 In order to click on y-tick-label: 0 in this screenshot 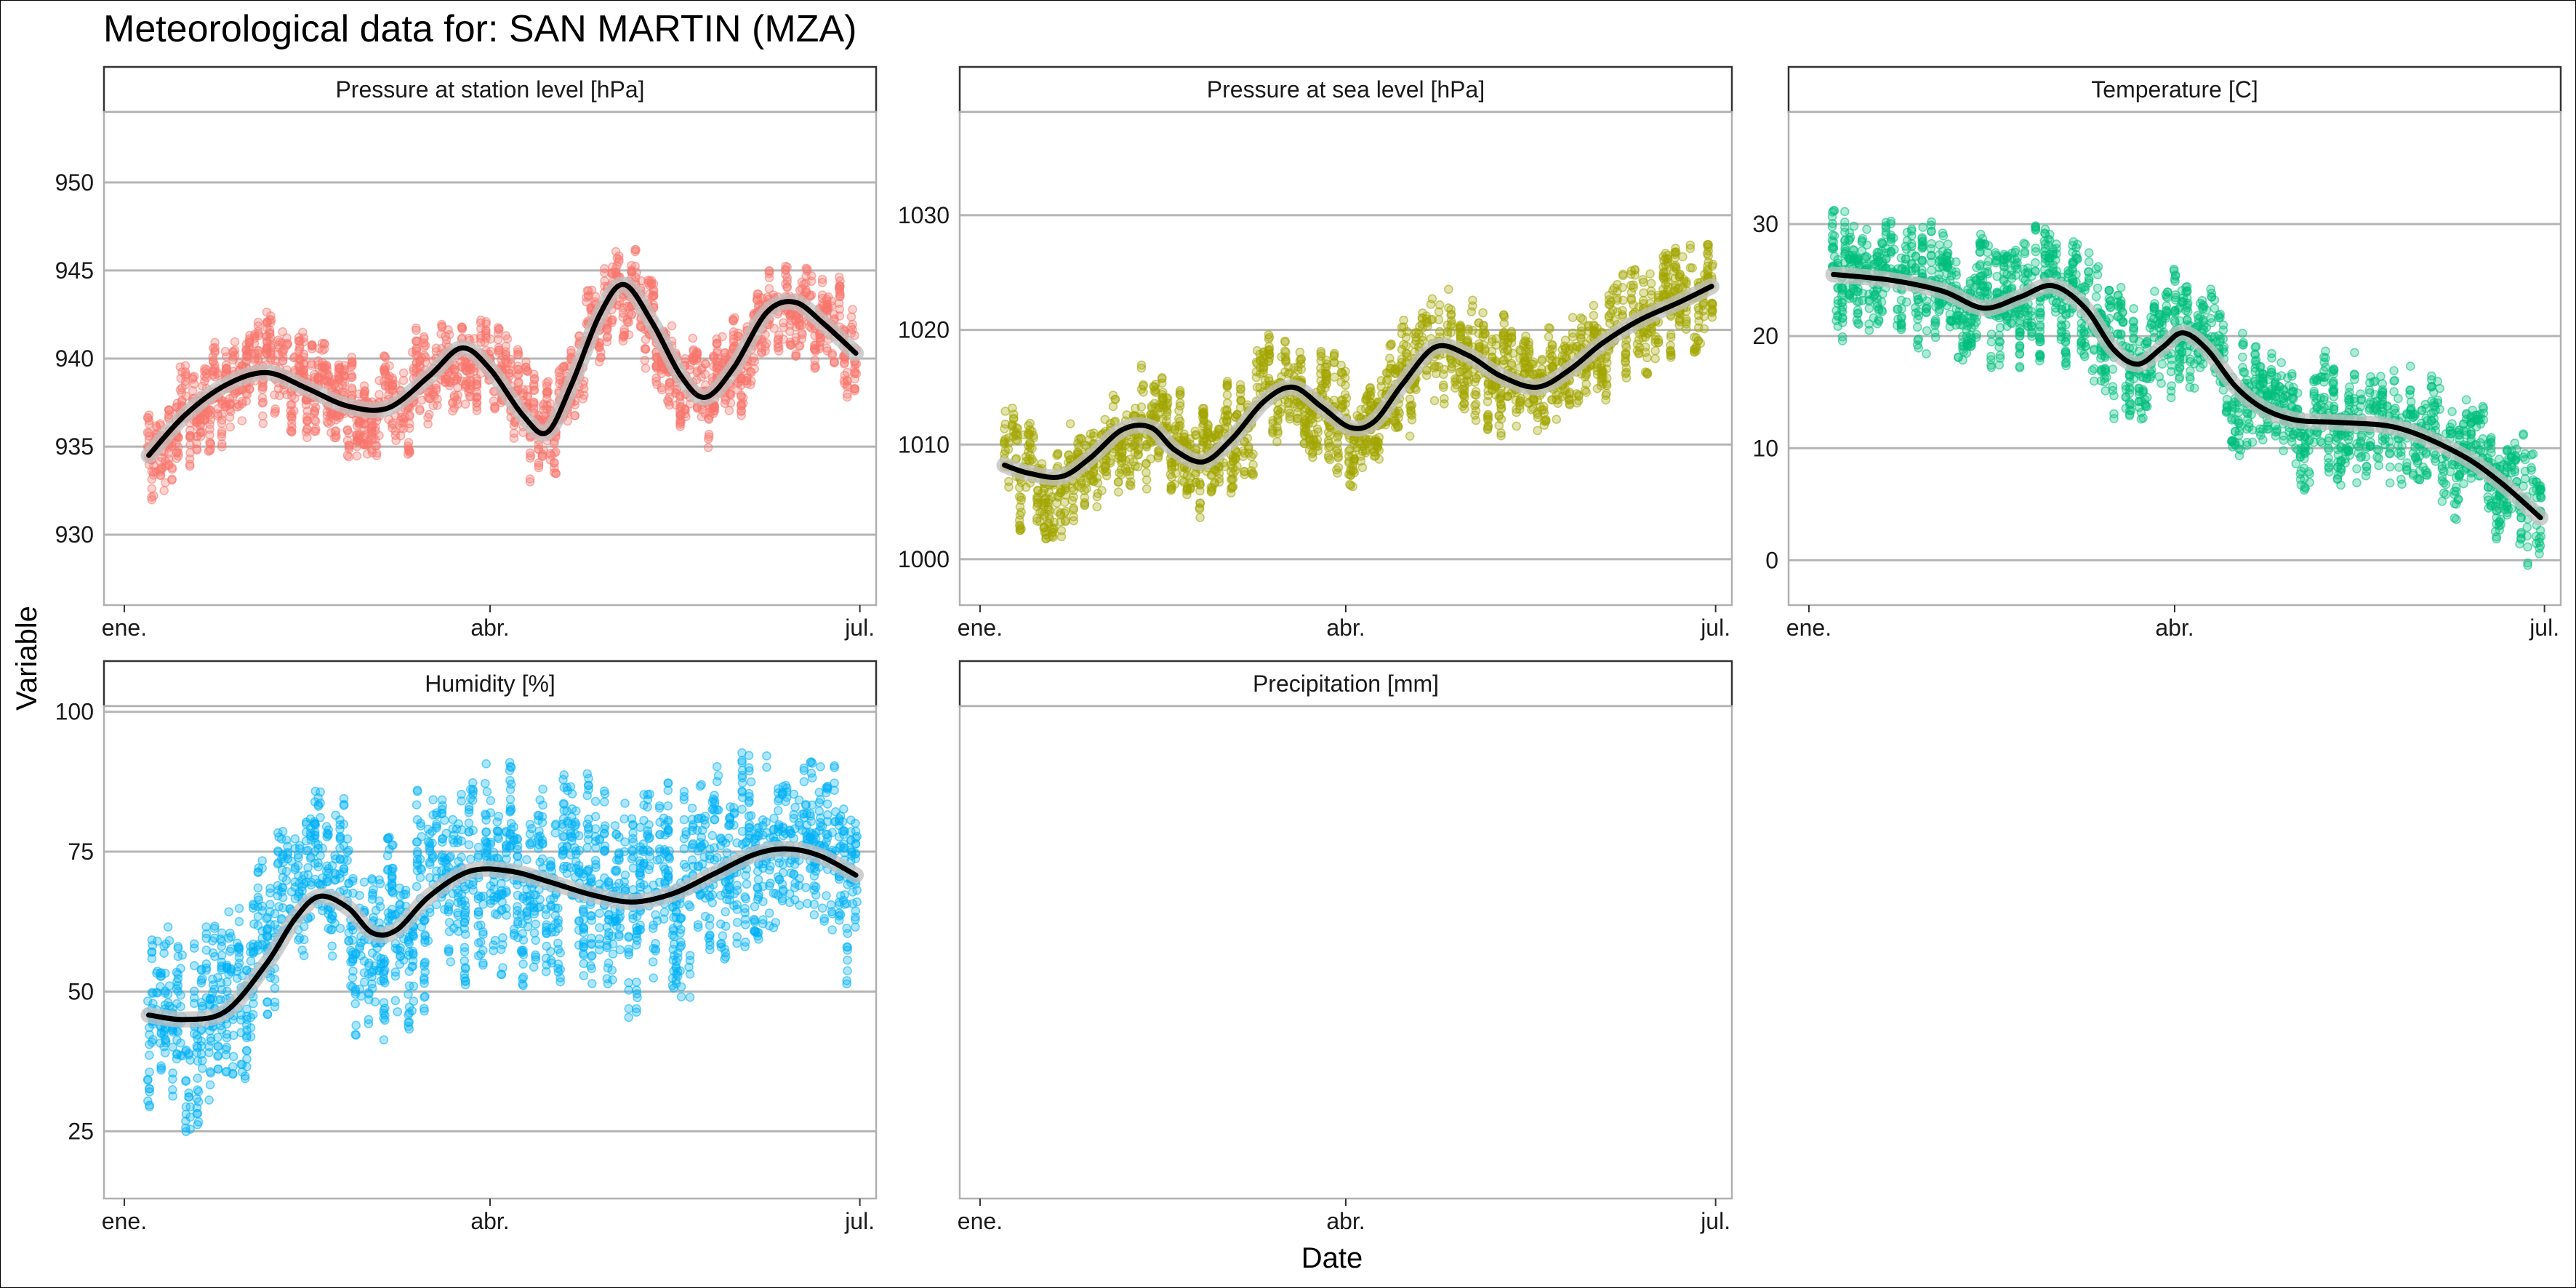, I will do `click(1771, 560)`.